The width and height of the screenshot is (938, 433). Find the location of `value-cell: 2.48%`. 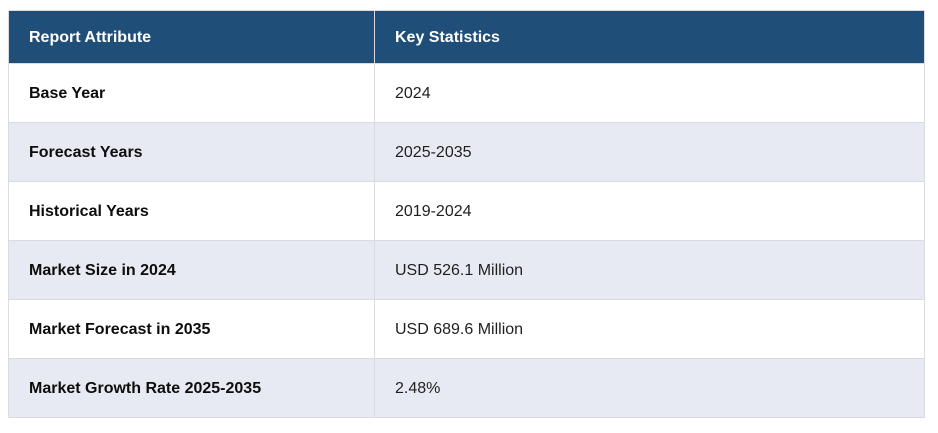

value-cell: 2.48% is located at coordinates (649, 388).